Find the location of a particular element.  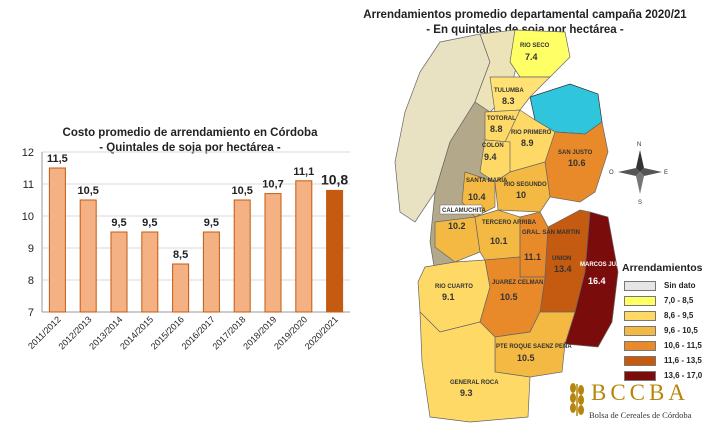

dept-name-rio-seco: RIO SECO is located at coordinates (535, 46).